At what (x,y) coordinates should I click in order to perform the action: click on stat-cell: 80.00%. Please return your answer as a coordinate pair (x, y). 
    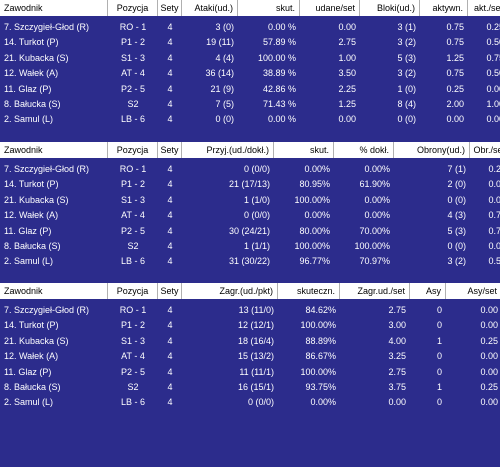
    Looking at the image, I should click on (314, 230).